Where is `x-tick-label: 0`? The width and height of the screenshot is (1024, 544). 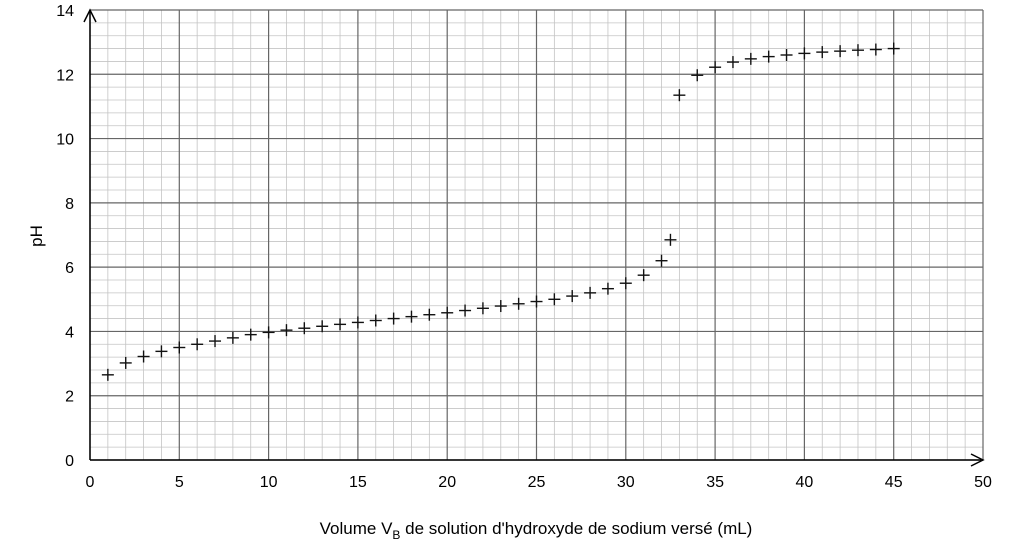 x-tick-label: 0 is located at coordinates (90, 482).